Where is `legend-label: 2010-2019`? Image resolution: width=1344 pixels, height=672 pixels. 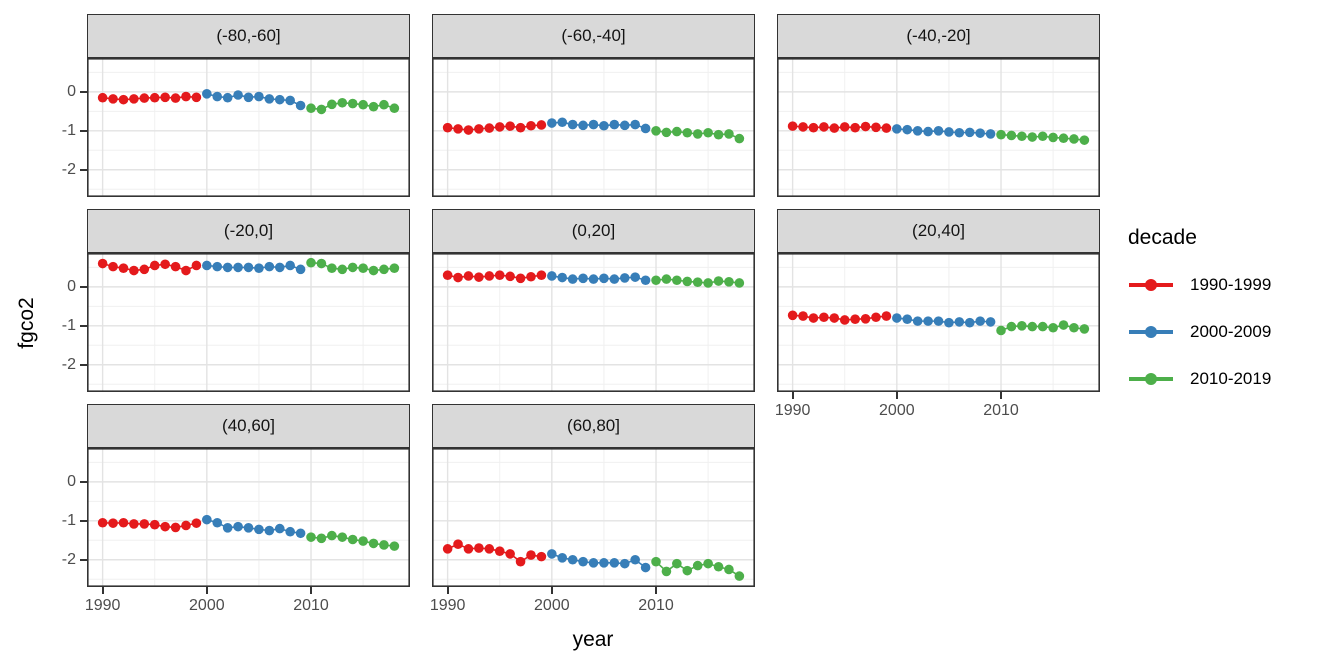 legend-label: 2010-2019 is located at coordinates (1231, 378).